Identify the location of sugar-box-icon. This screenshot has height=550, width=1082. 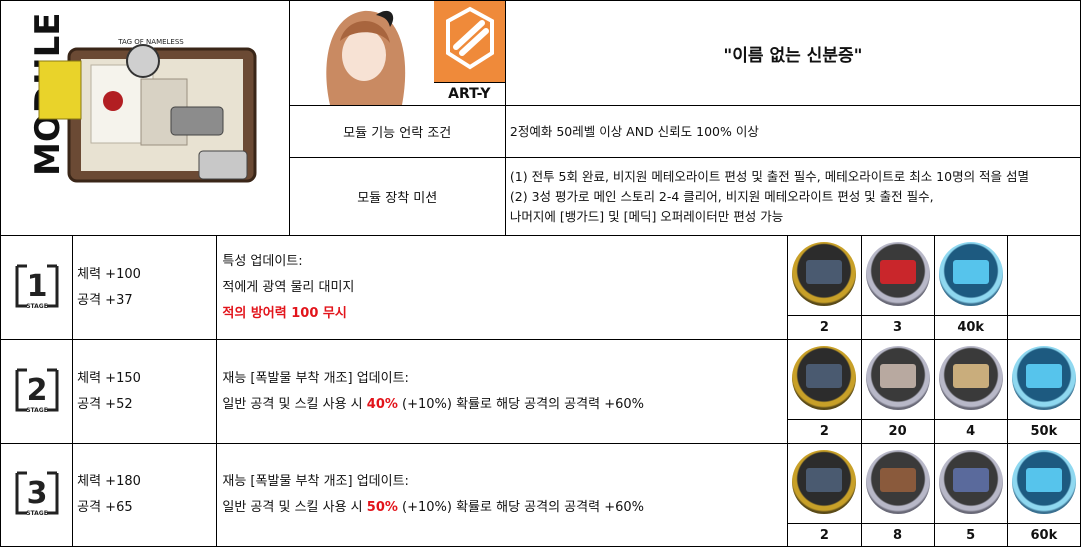
(970, 378).